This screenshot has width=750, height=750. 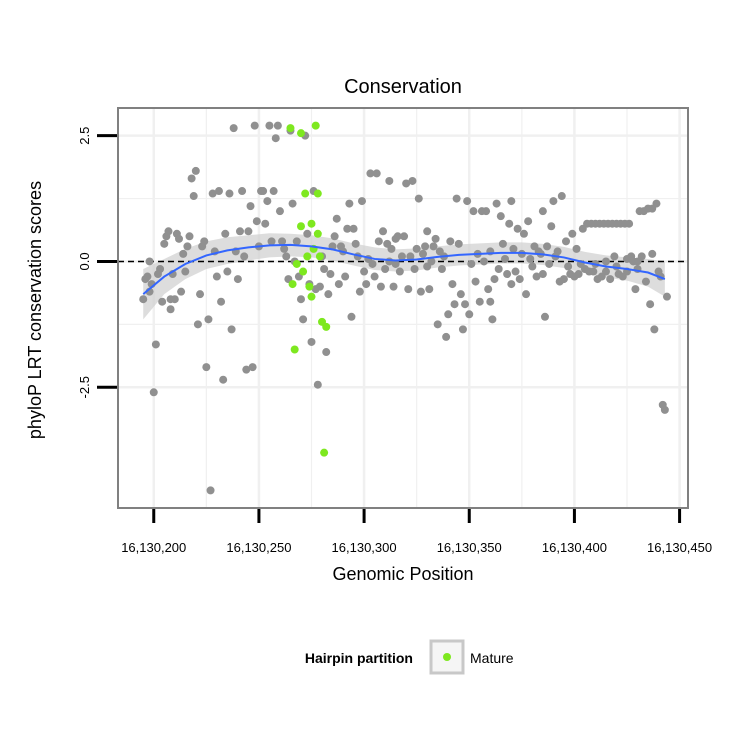 I want to click on y-tick-label: -2.5, so click(x=84, y=387).